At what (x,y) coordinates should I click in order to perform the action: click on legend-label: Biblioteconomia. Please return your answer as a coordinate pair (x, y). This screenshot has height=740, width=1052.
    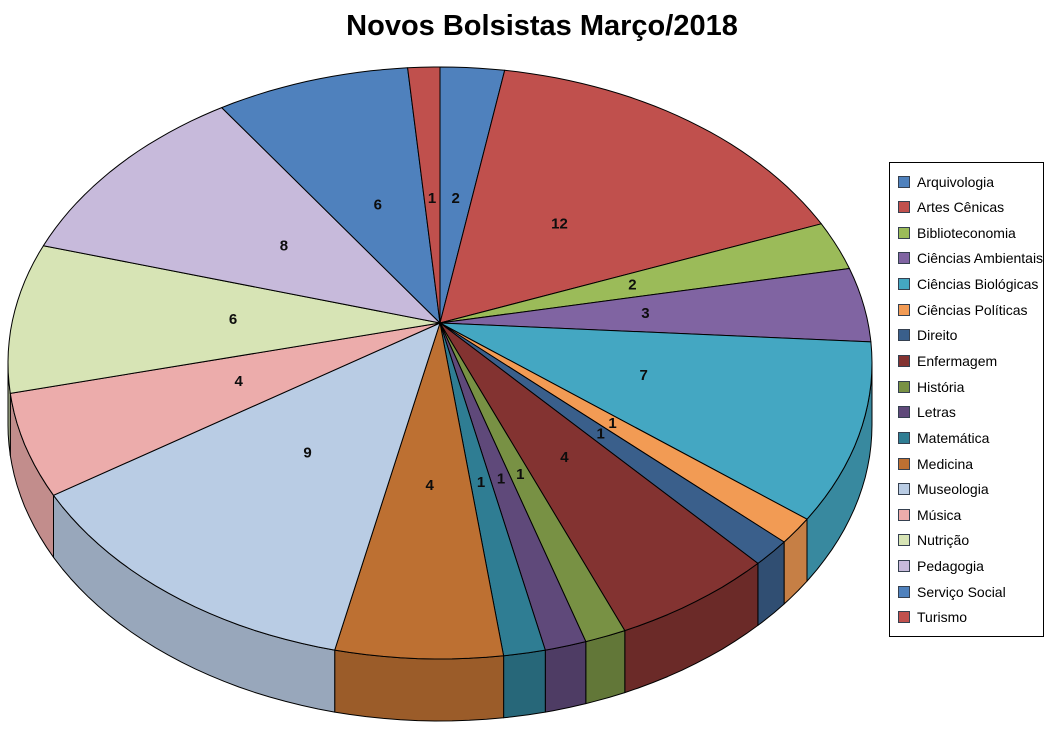
    Looking at the image, I should click on (966, 232).